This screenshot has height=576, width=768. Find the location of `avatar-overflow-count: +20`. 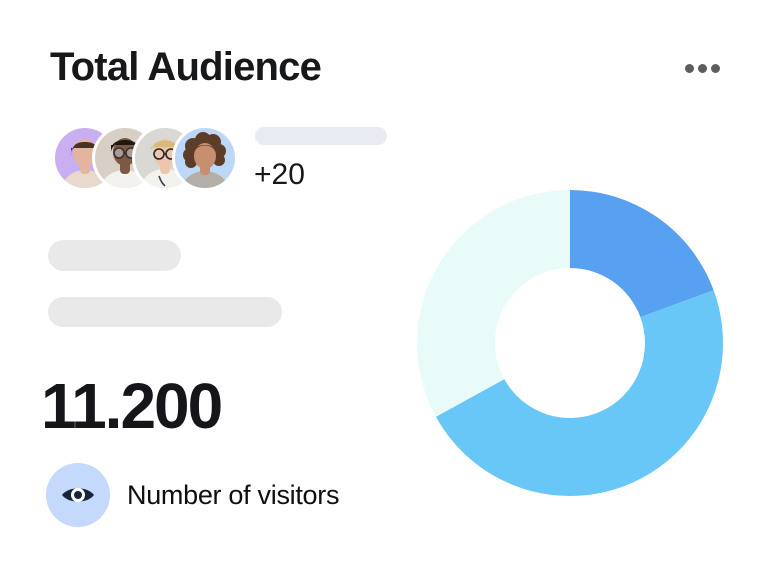

avatar-overflow-count: +20 is located at coordinates (279, 174).